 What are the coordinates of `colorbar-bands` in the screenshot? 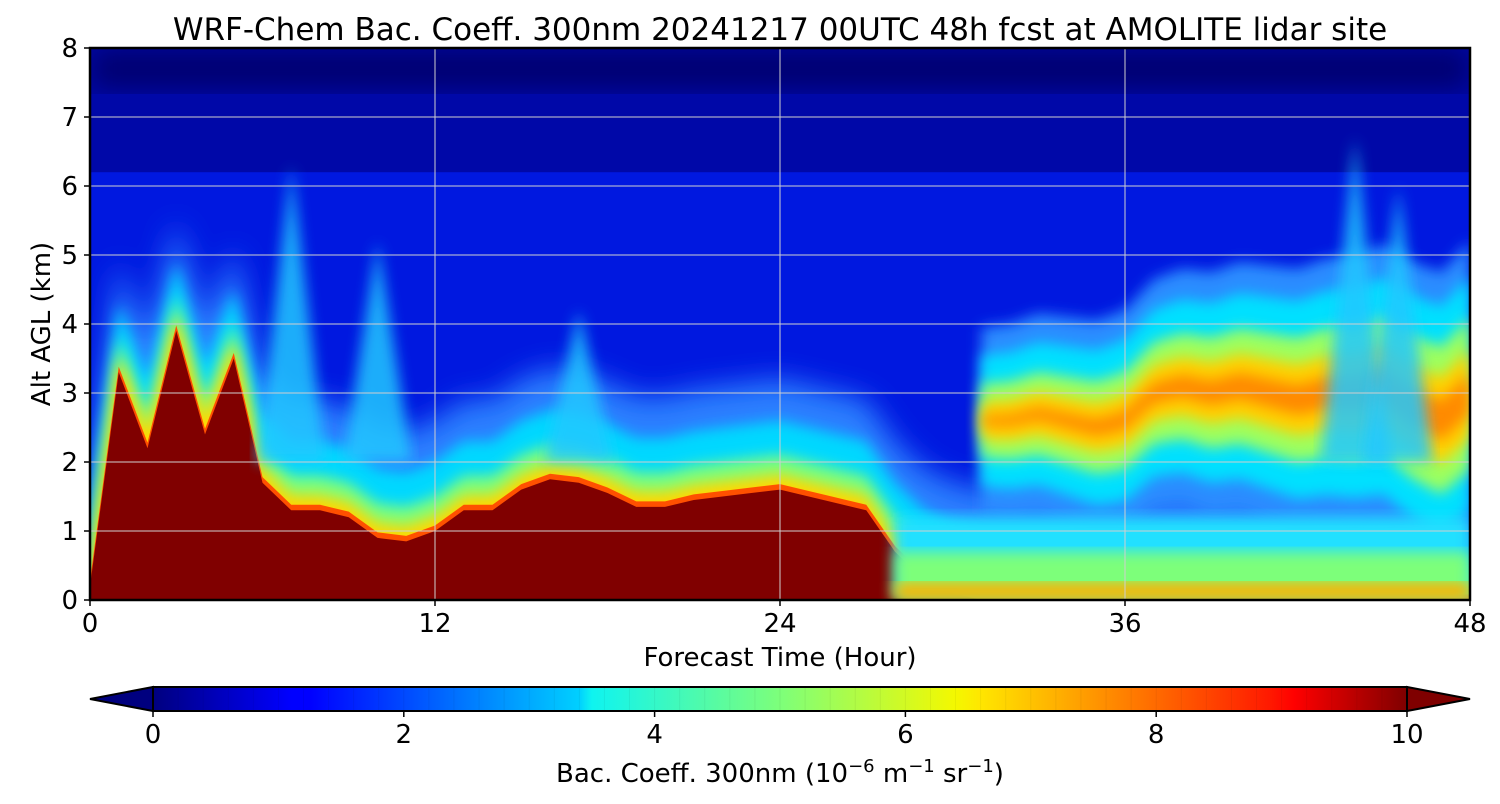 It's located at (780, 699).